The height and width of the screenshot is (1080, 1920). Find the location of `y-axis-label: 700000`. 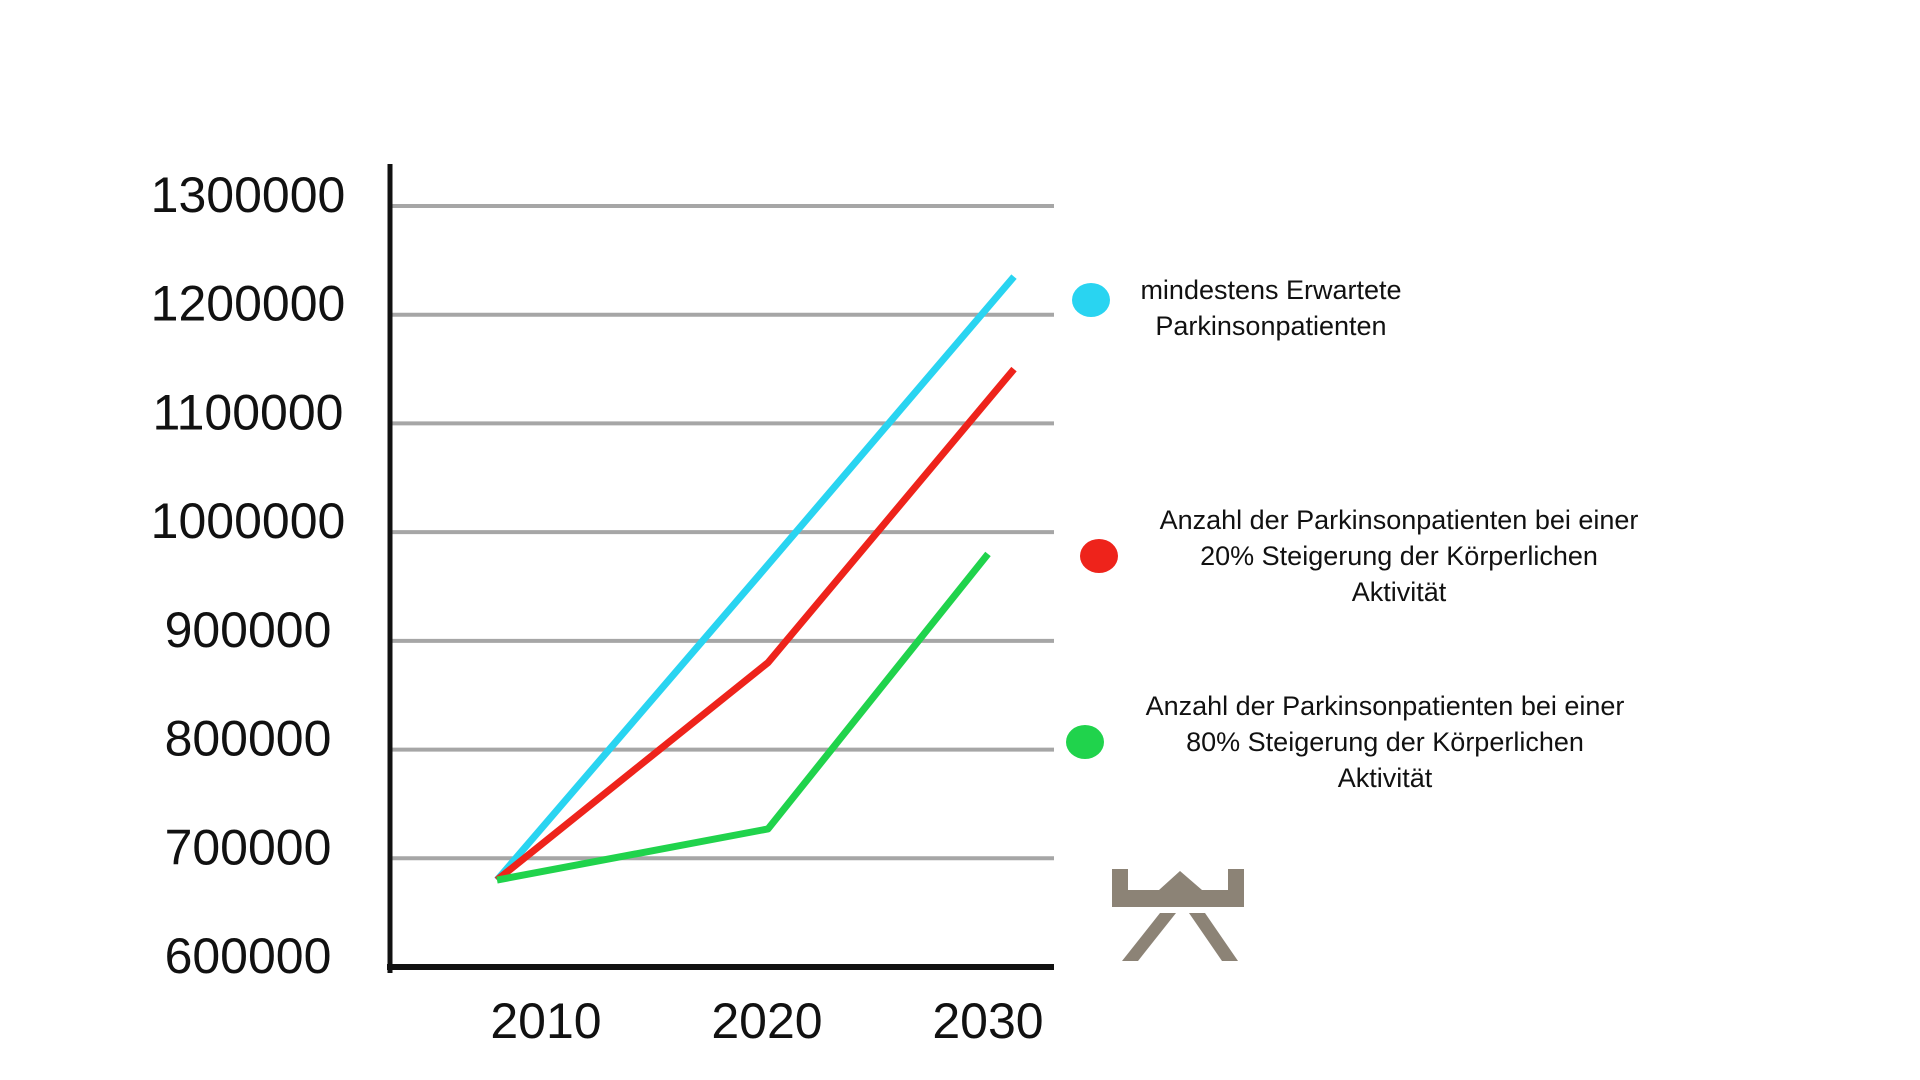

y-axis-label: 700000 is located at coordinates (248, 847).